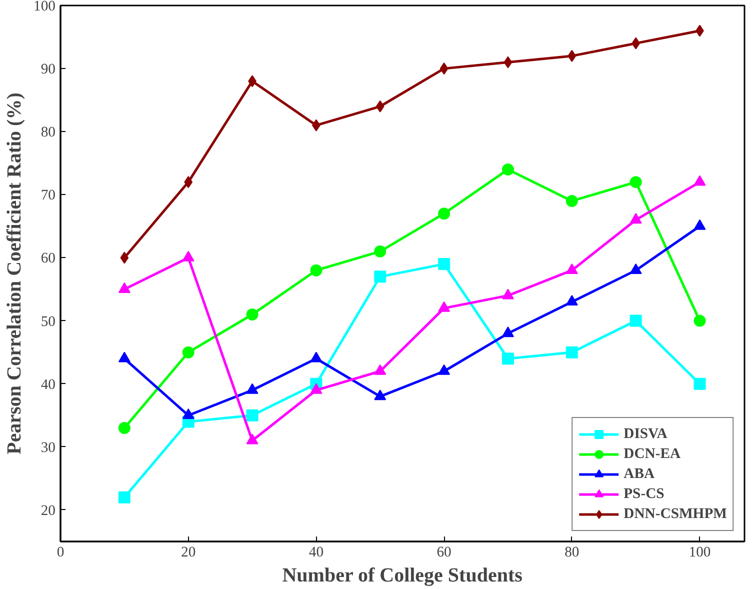 The image size is (754, 589). What do you see at coordinates (48, 70) in the screenshot?
I see `y-tick-label: 90` at bounding box center [48, 70].